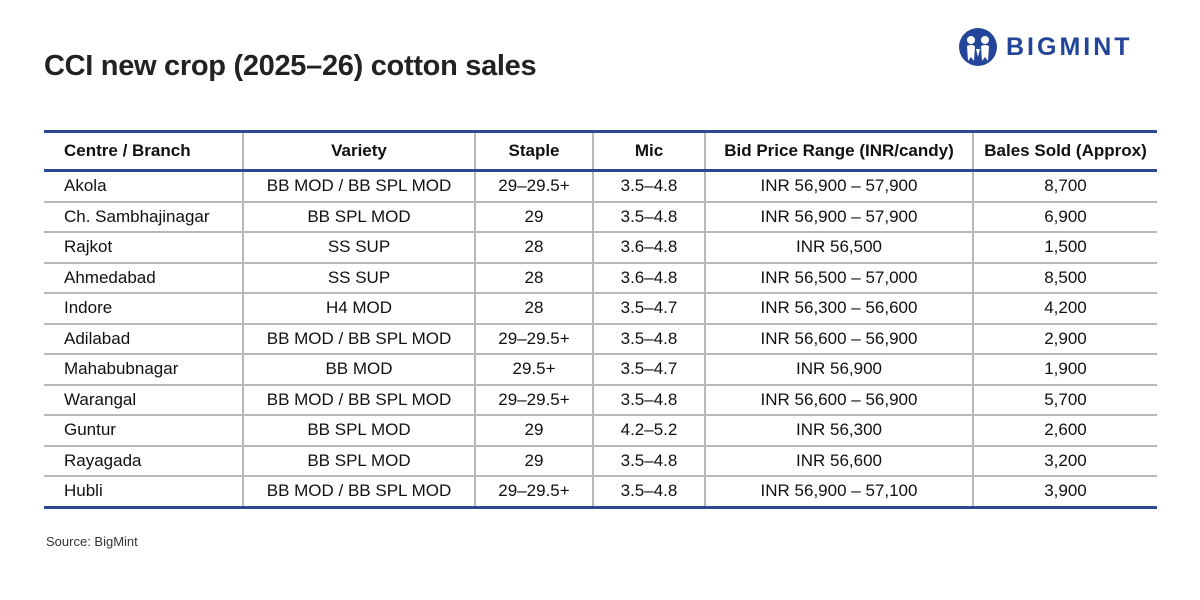 This screenshot has width=1200, height=600. Describe the element at coordinates (838, 369) in the screenshot. I see `cell-bid-price: INR 56,900` at that location.